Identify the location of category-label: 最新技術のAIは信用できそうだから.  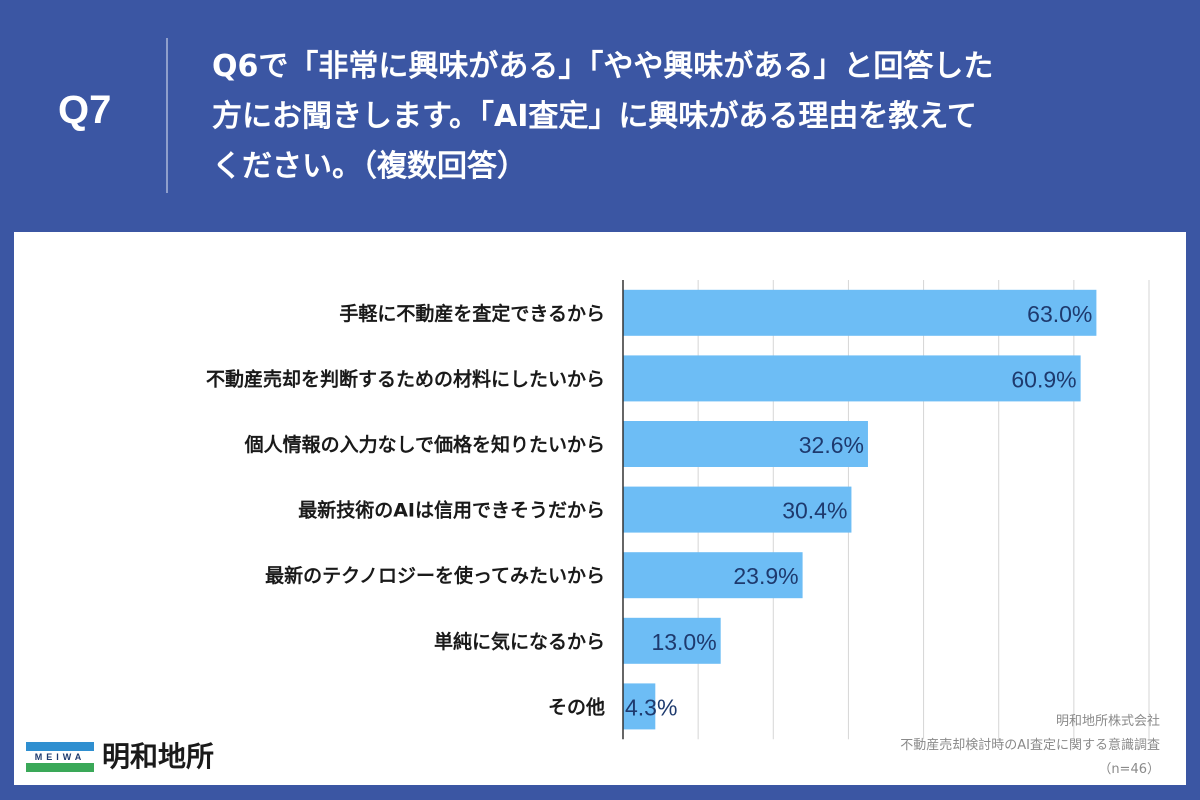
(451, 510).